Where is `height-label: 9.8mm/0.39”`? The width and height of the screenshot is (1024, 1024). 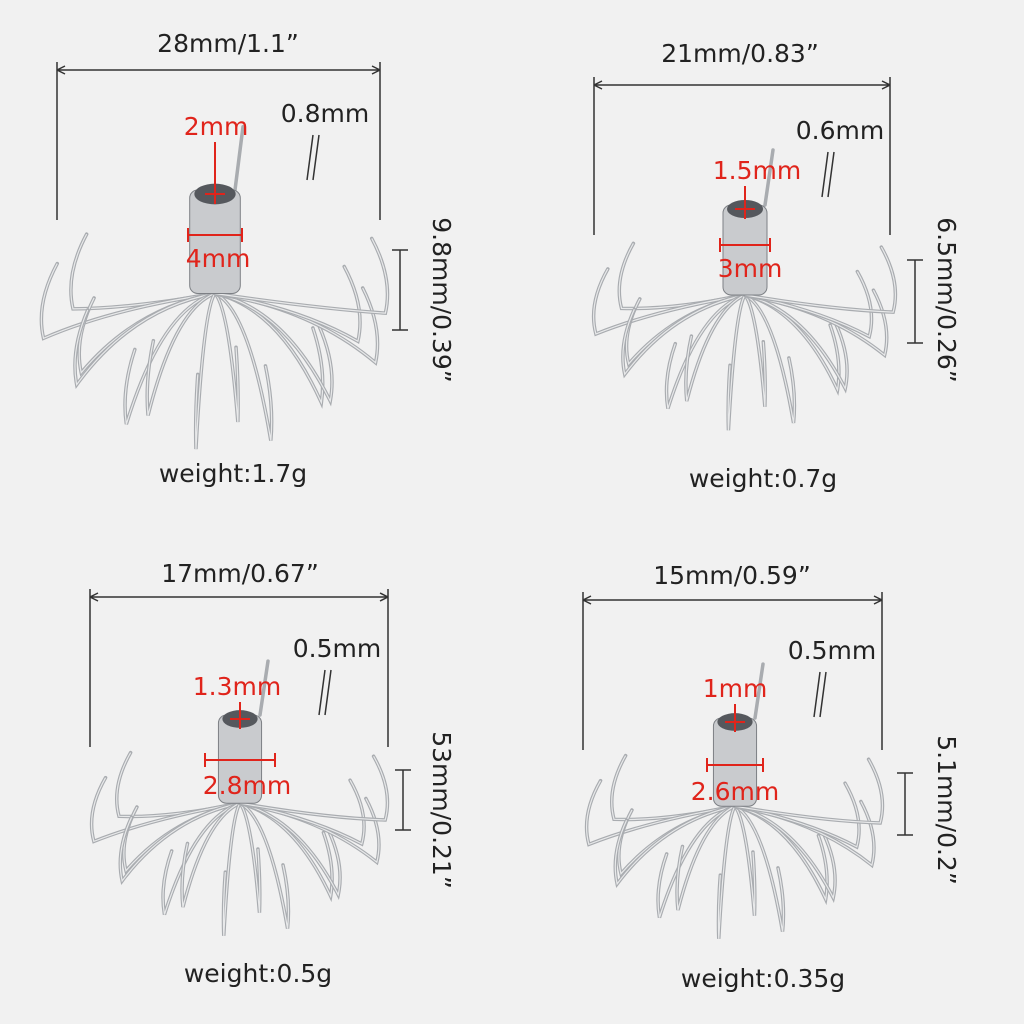
height-label: 9.8mm/0.39” is located at coordinates (441, 300).